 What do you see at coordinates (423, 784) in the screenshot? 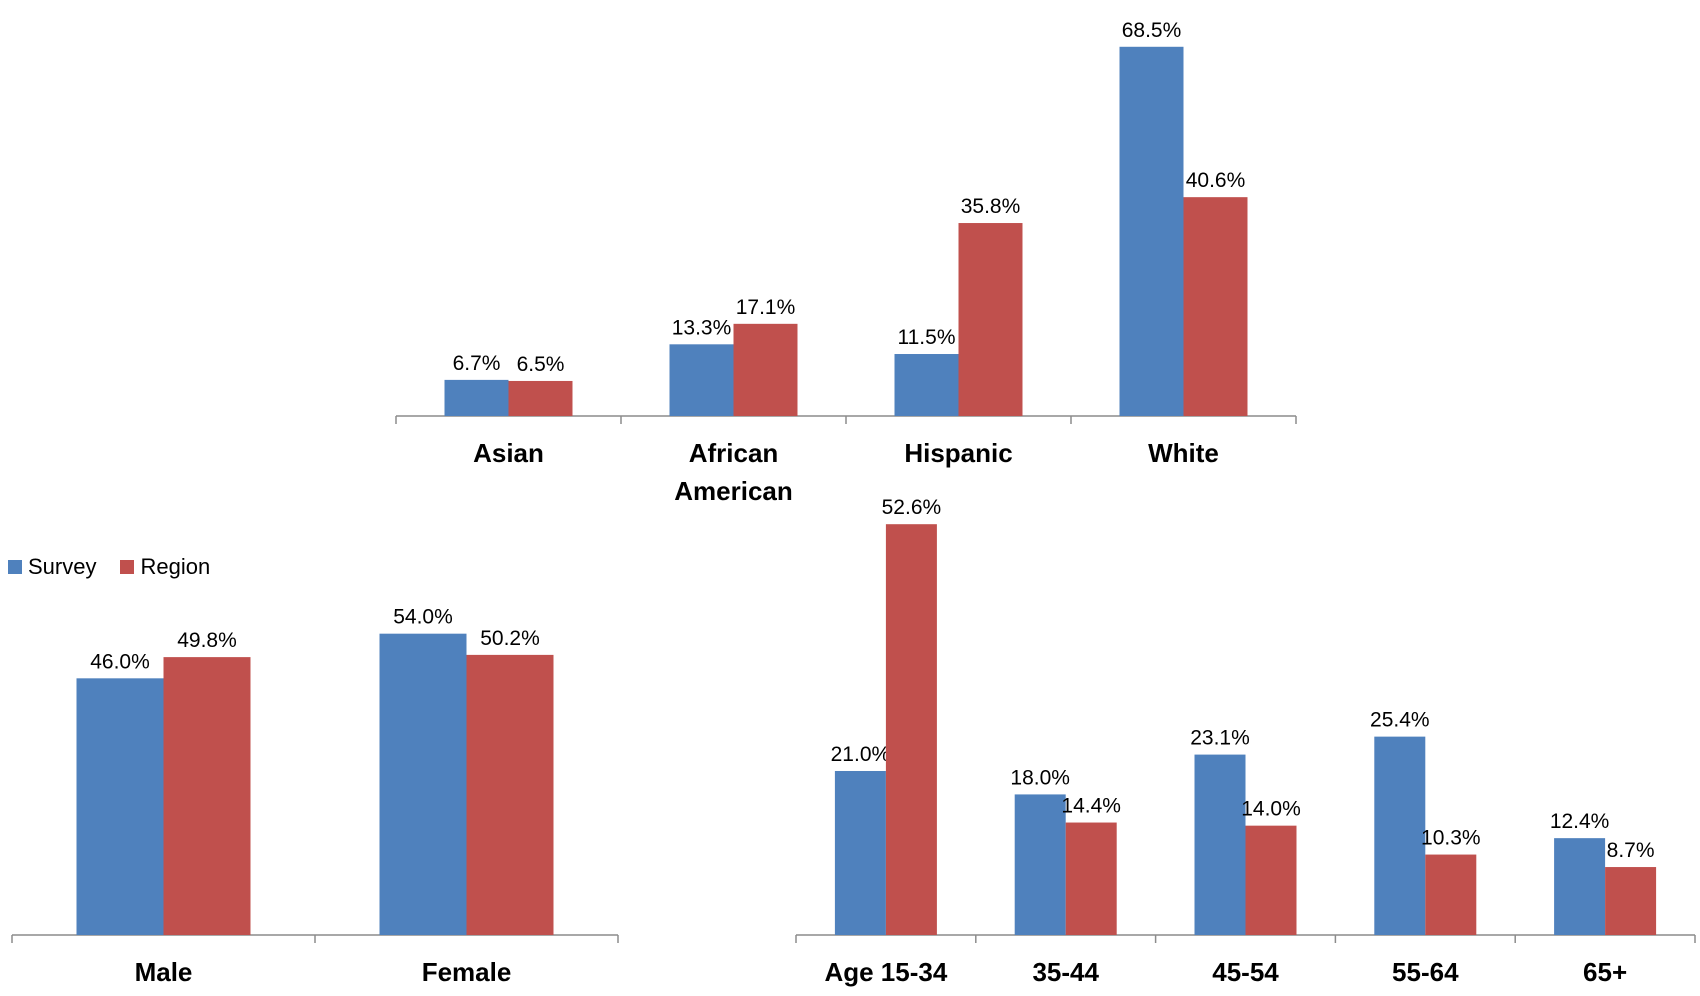
I see `gender-bar-survey-female` at bounding box center [423, 784].